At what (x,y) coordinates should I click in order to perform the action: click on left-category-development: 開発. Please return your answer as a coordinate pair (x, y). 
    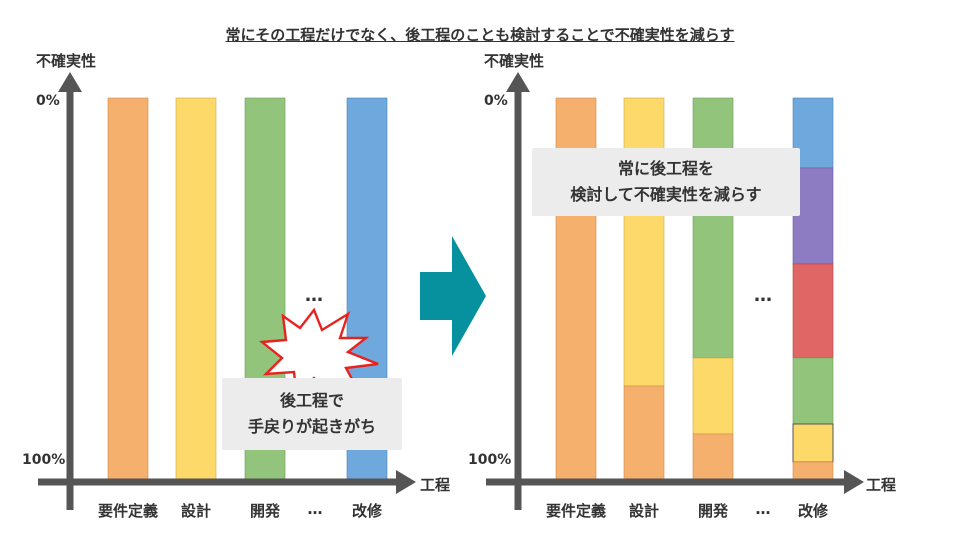
    Looking at the image, I should click on (264, 511).